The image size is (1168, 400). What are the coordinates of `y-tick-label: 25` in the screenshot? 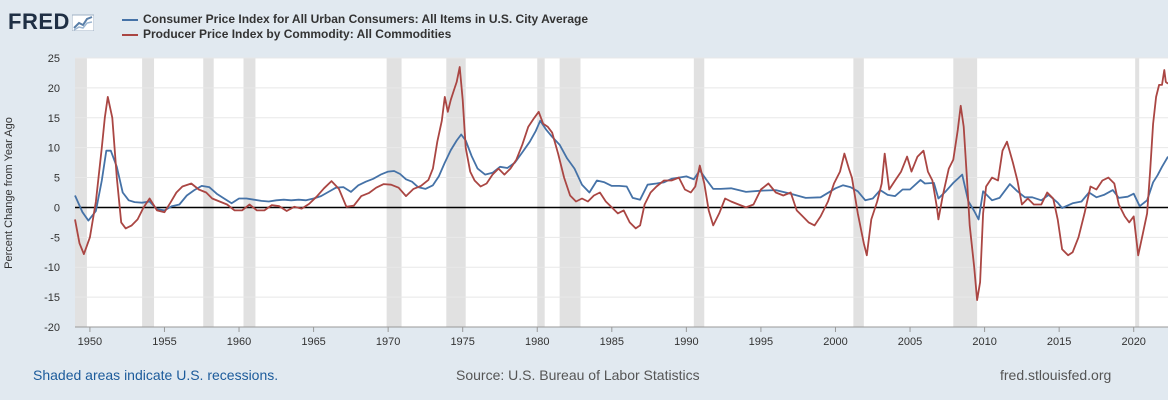 It's located at (54, 59).